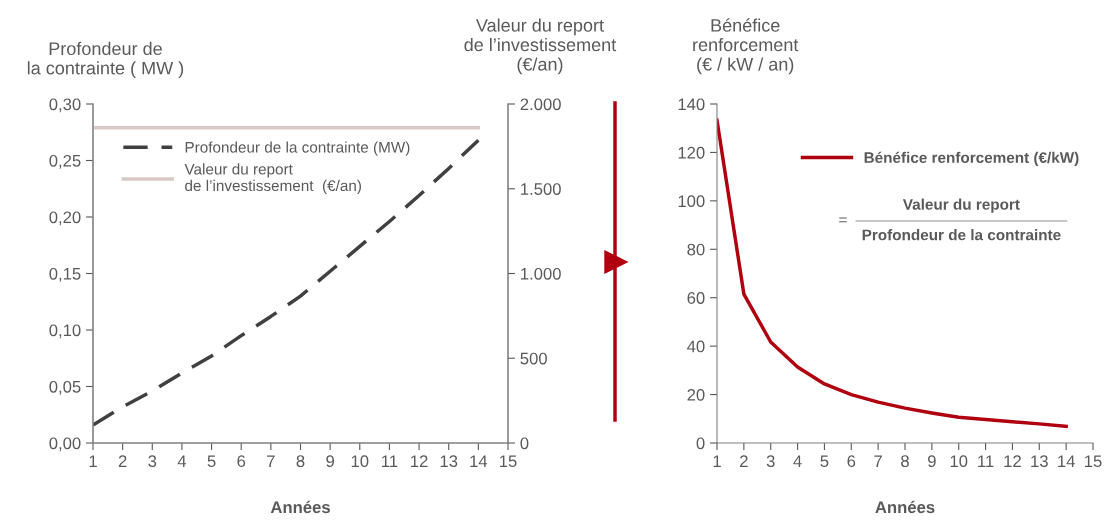 This screenshot has width=1108, height=524. Describe the element at coordinates (533, 358) in the screenshot. I see `y2-tick-label: 500` at that location.